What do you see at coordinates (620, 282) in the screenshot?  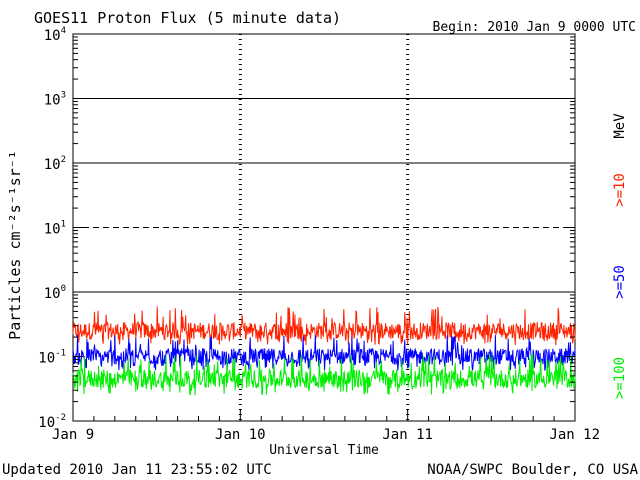 I see `legend-entry: >=50` at bounding box center [620, 282].